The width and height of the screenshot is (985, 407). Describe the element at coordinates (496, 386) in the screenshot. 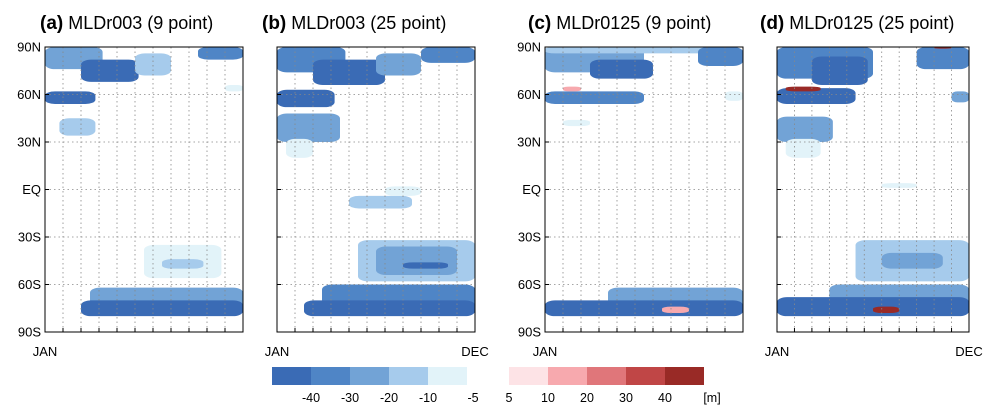

I see `colorbar: -40 -30 -20 -10 -5 5 10 20 30 40 [m]` at that location.